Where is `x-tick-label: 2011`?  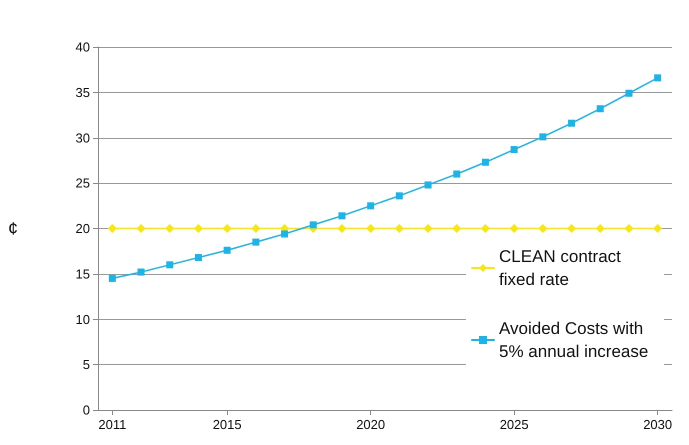 x-tick-label: 2011 is located at coordinates (112, 424).